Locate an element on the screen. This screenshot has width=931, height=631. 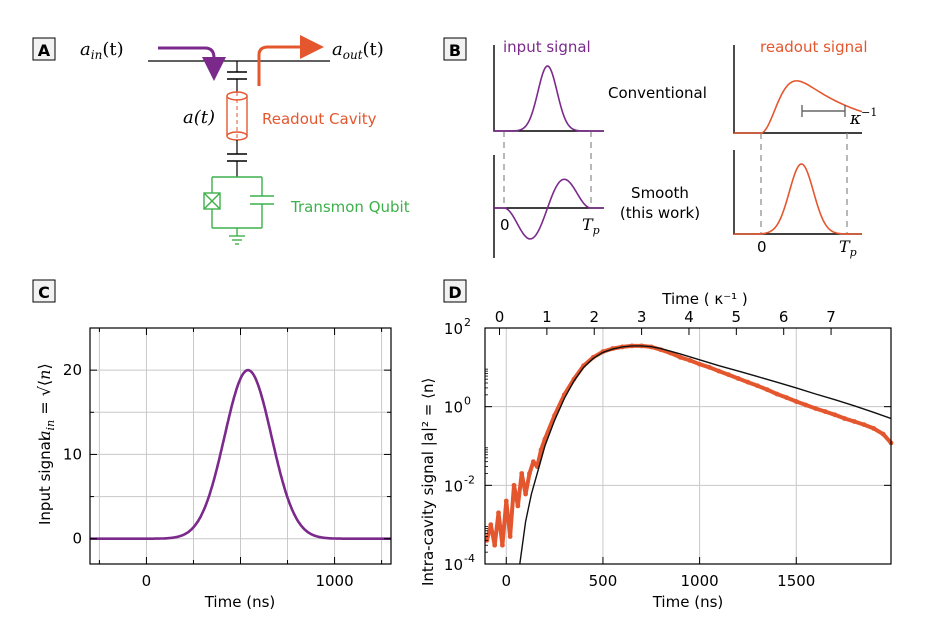
panel-c-label: C is located at coordinates (44, 292).